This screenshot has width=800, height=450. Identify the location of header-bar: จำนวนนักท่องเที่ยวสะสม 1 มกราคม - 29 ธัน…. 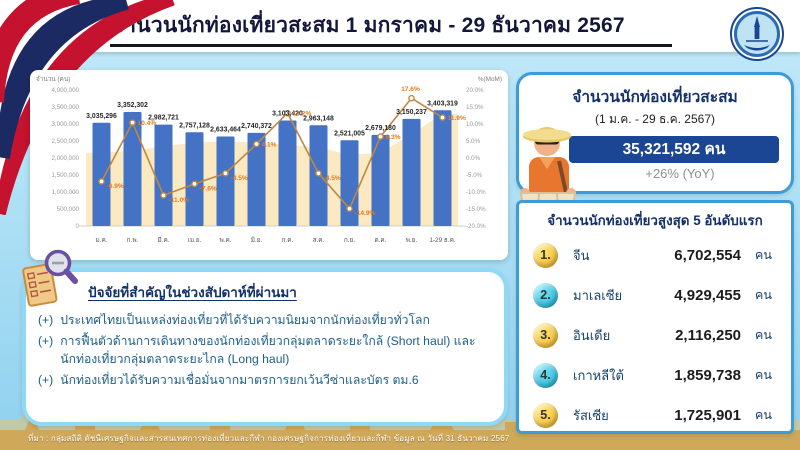
(400, 30).